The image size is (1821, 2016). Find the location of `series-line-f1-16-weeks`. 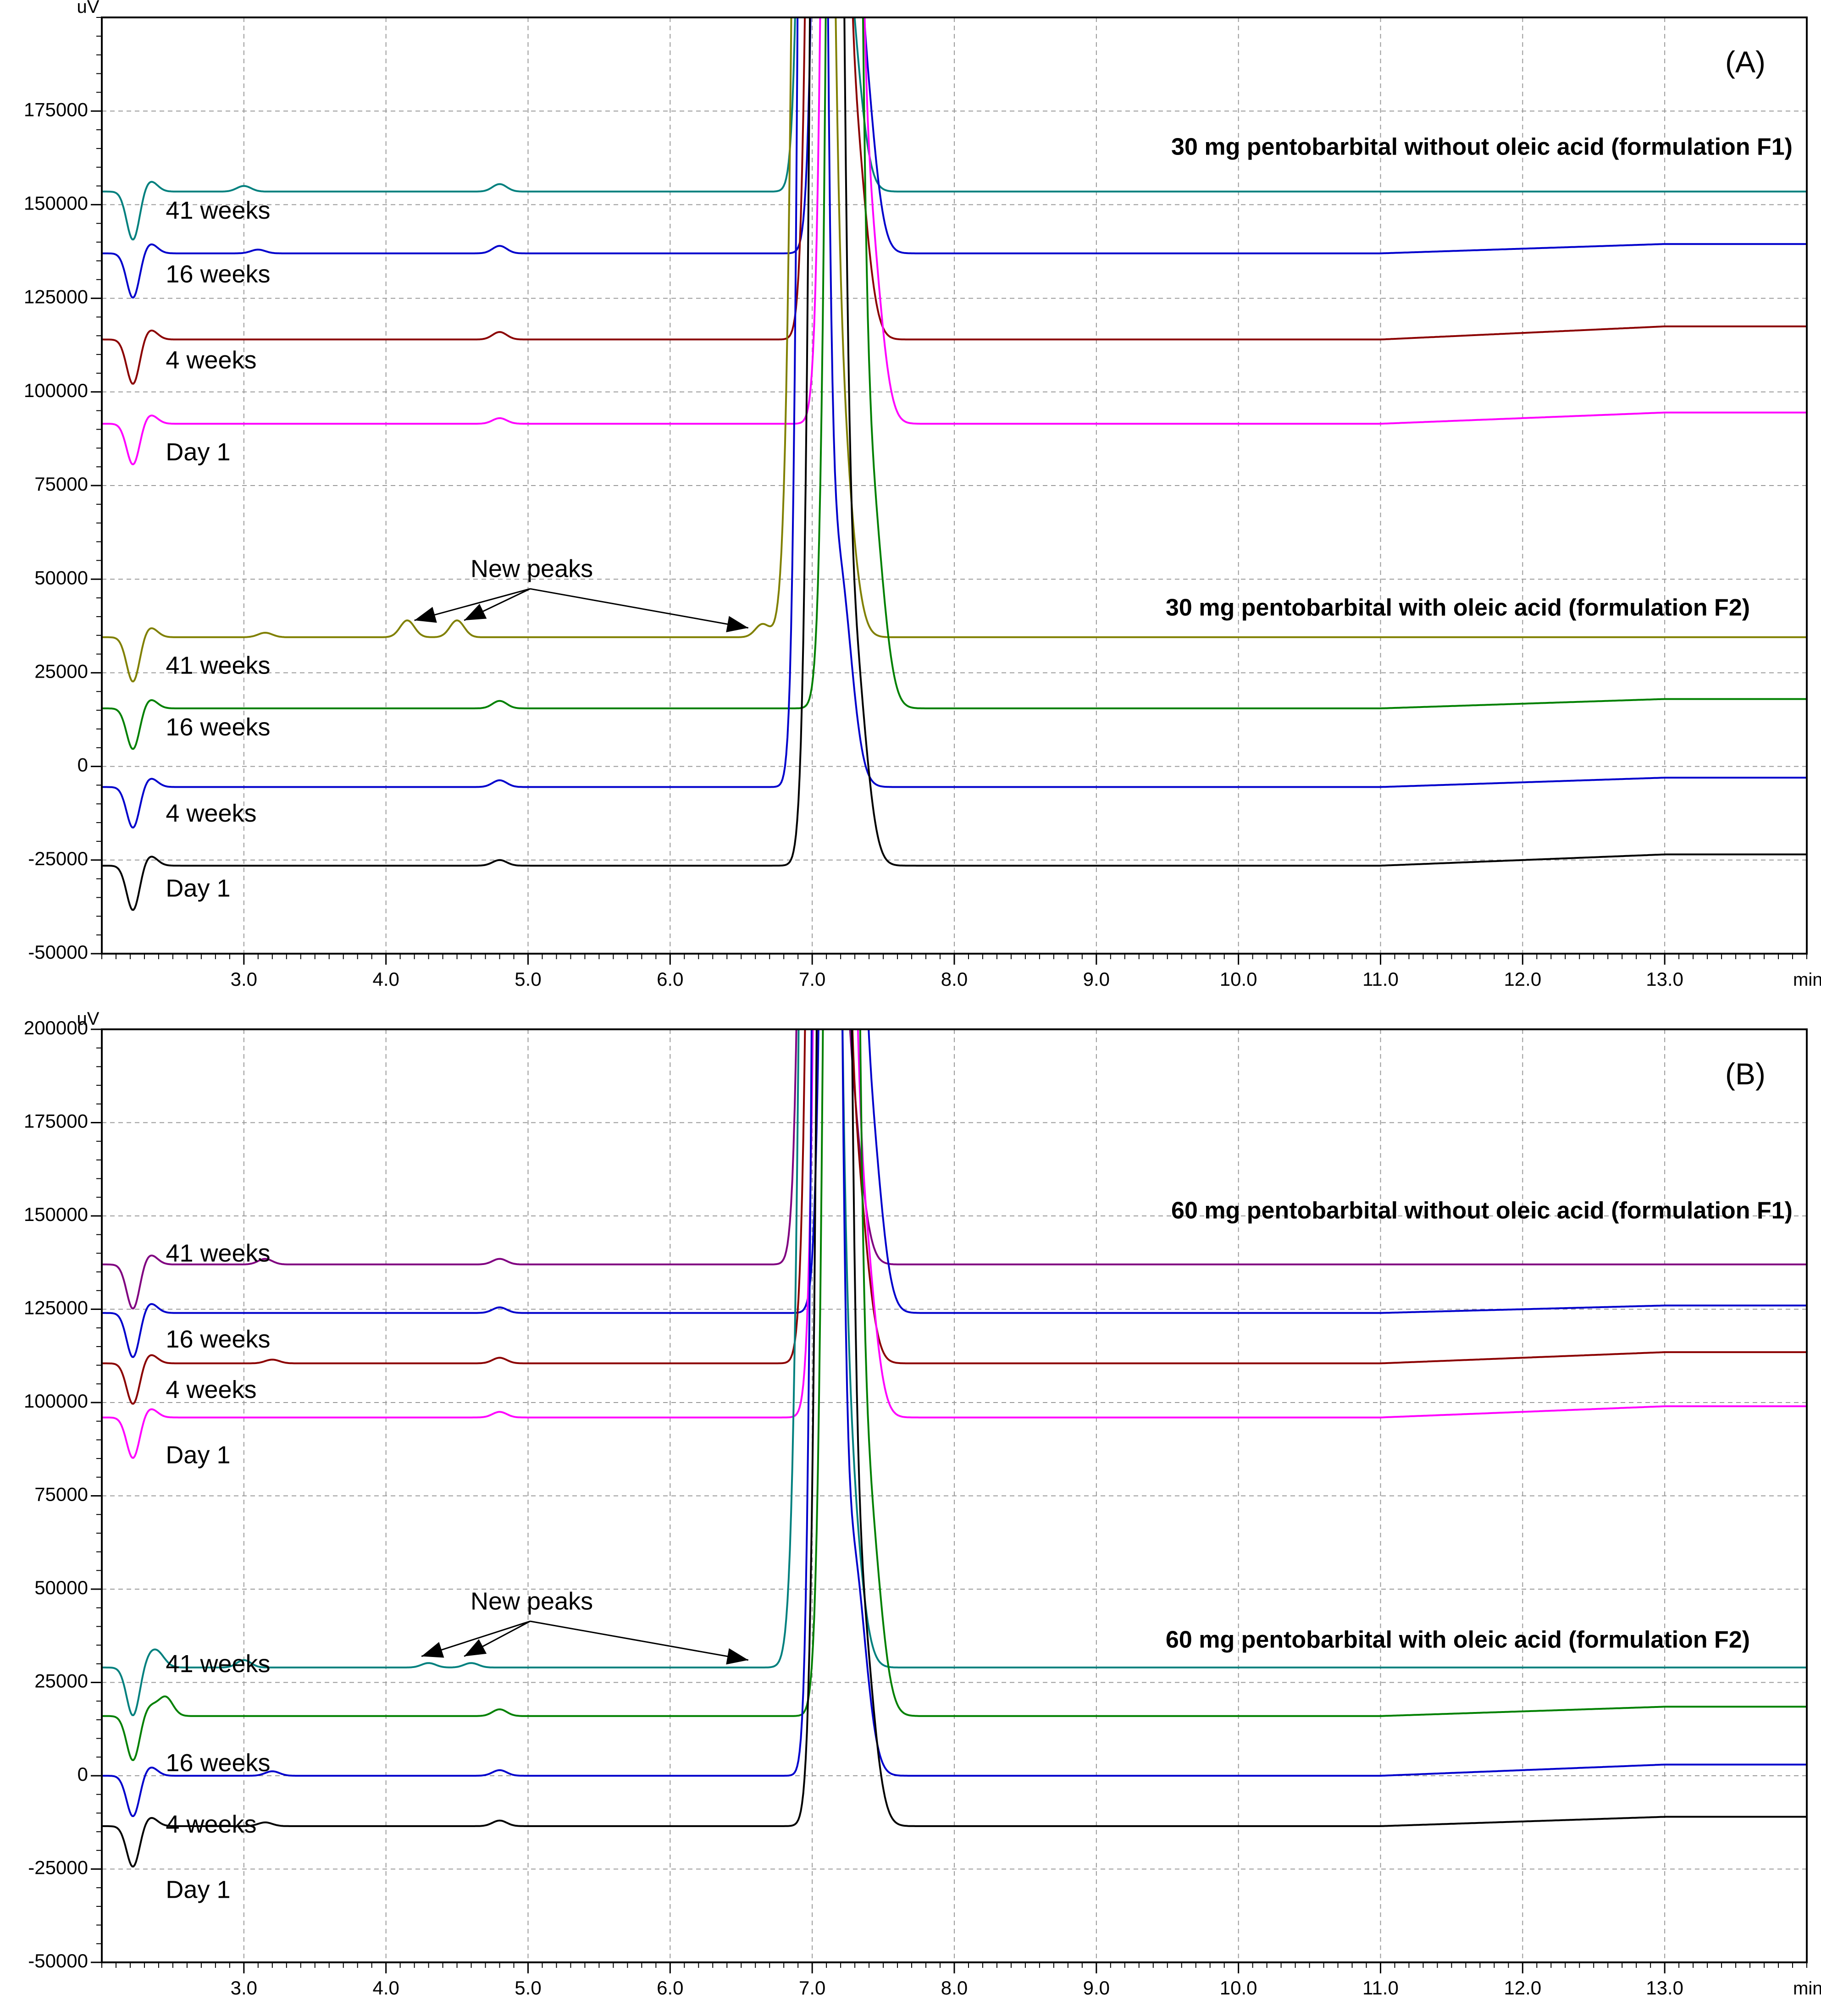

series-line-f1-16-weeks is located at coordinates (954, 157).